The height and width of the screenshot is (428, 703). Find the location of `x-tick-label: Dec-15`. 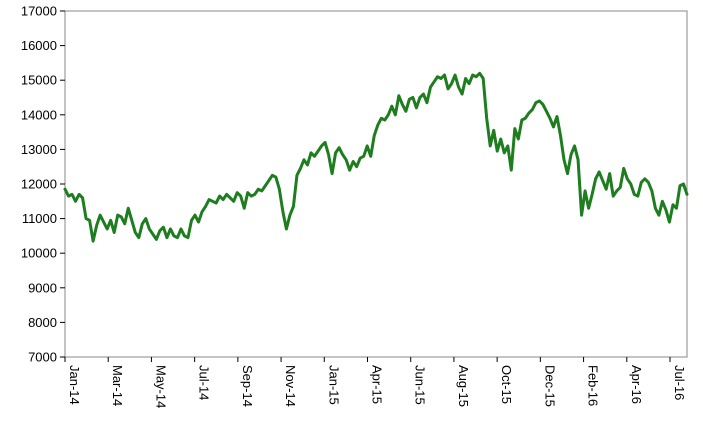

x-tick-label: Dec-15 is located at coordinates (549, 386).